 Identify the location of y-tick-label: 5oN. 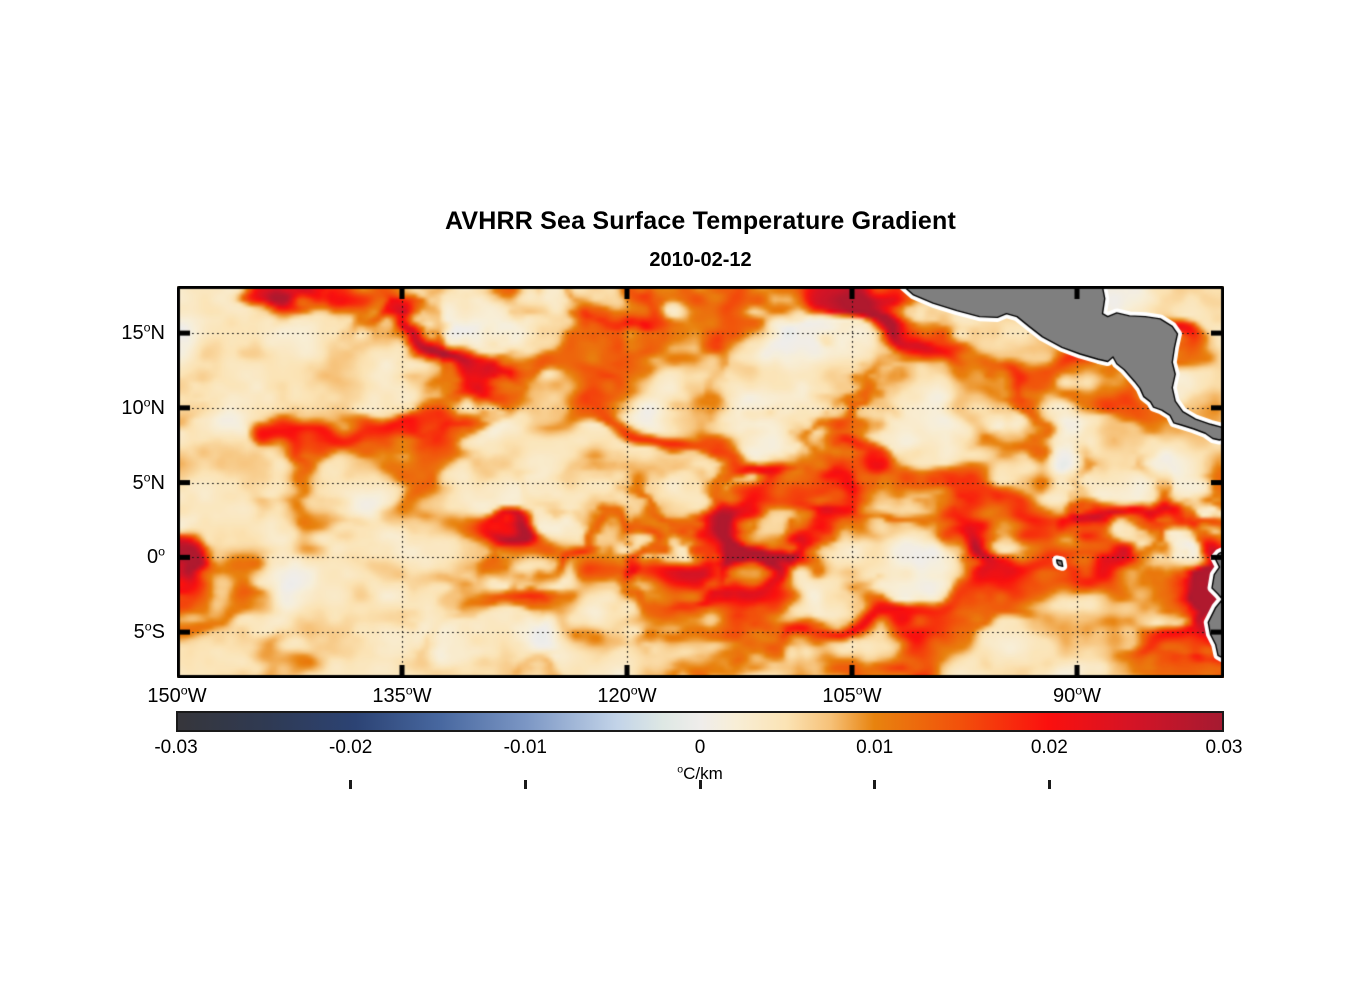
(148, 481).